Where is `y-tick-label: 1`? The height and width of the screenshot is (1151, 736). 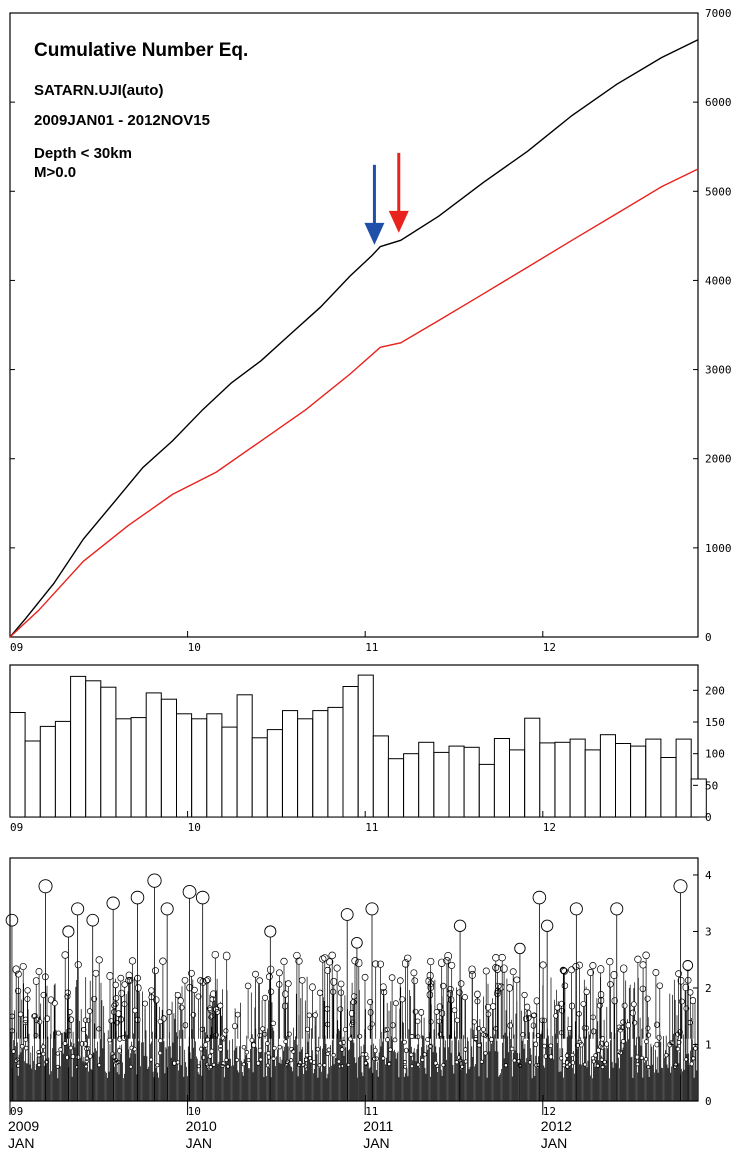 y-tick-label: 1 is located at coordinates (708, 1044).